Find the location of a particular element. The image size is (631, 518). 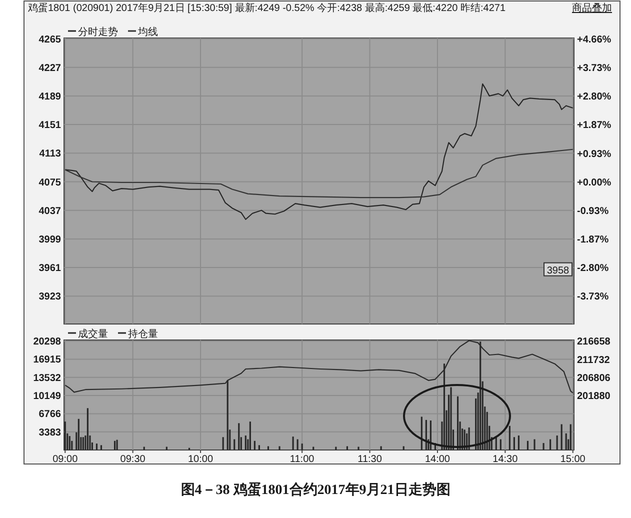

y2-tick-label: 206806 is located at coordinates (594, 378).